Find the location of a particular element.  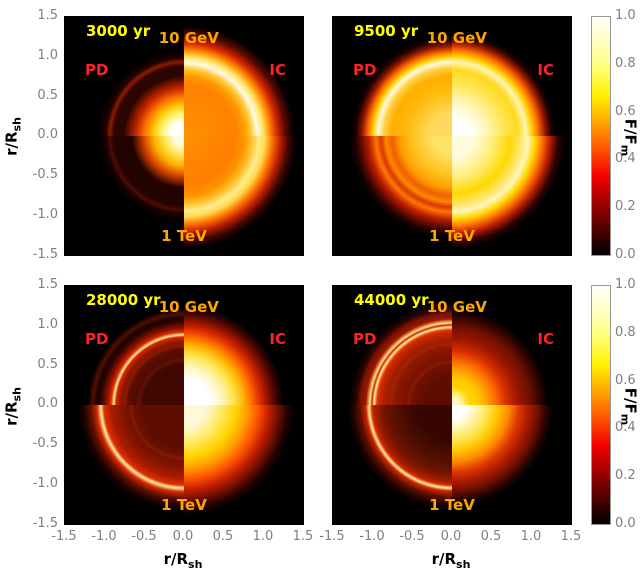

panel-age-title: 44000 yr is located at coordinates (391, 300).